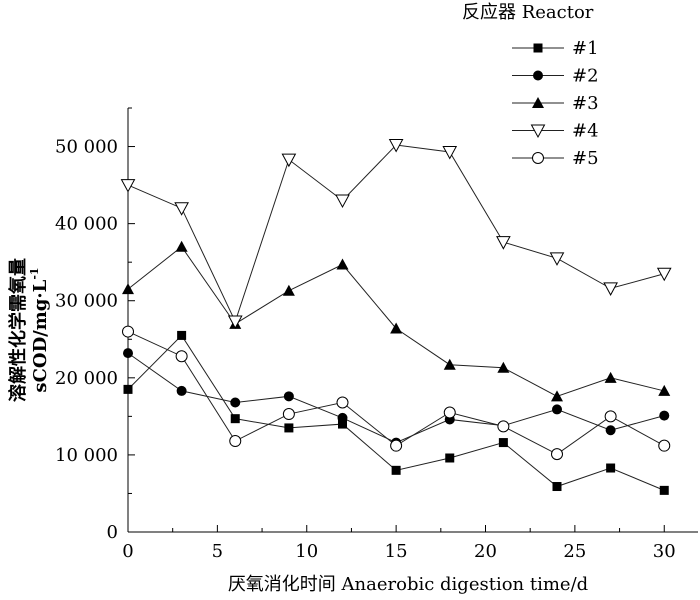 This screenshot has width=700, height=600. I want to click on legend-item: #4, so click(555, 131).